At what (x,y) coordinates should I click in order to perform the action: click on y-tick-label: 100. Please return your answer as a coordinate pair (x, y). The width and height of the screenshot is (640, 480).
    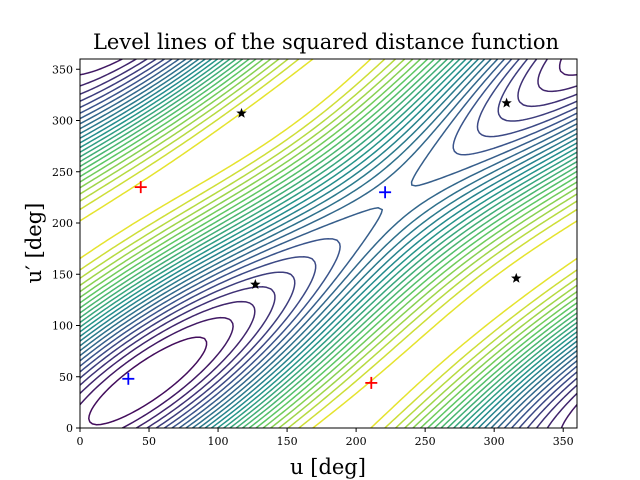
    Looking at the image, I should click on (62, 326).